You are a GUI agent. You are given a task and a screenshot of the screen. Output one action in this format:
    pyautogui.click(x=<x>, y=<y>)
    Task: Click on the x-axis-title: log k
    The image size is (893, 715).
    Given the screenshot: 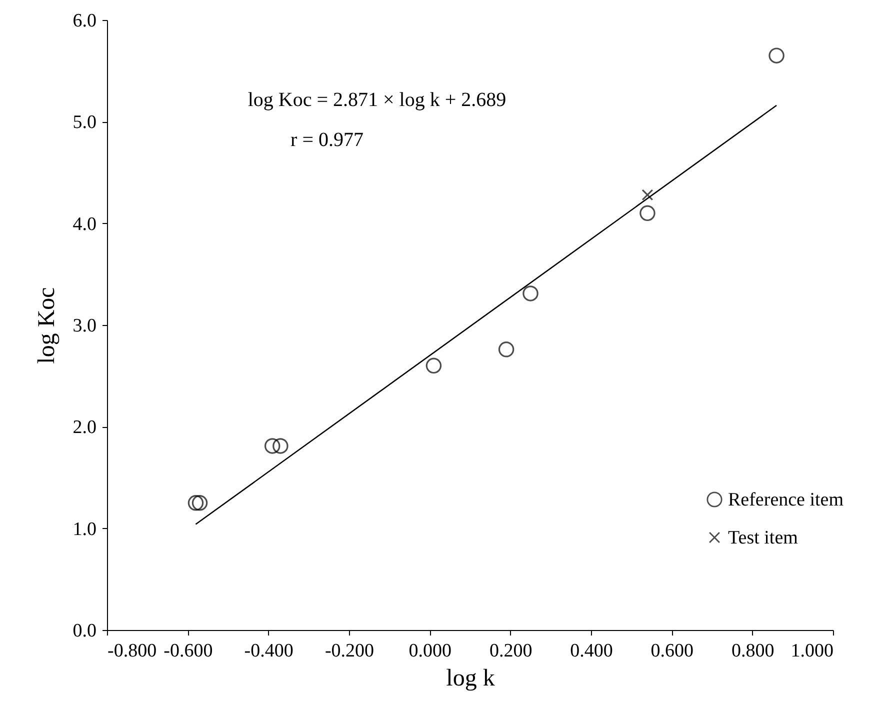 What is the action you would take?
    pyautogui.click(x=470, y=679)
    